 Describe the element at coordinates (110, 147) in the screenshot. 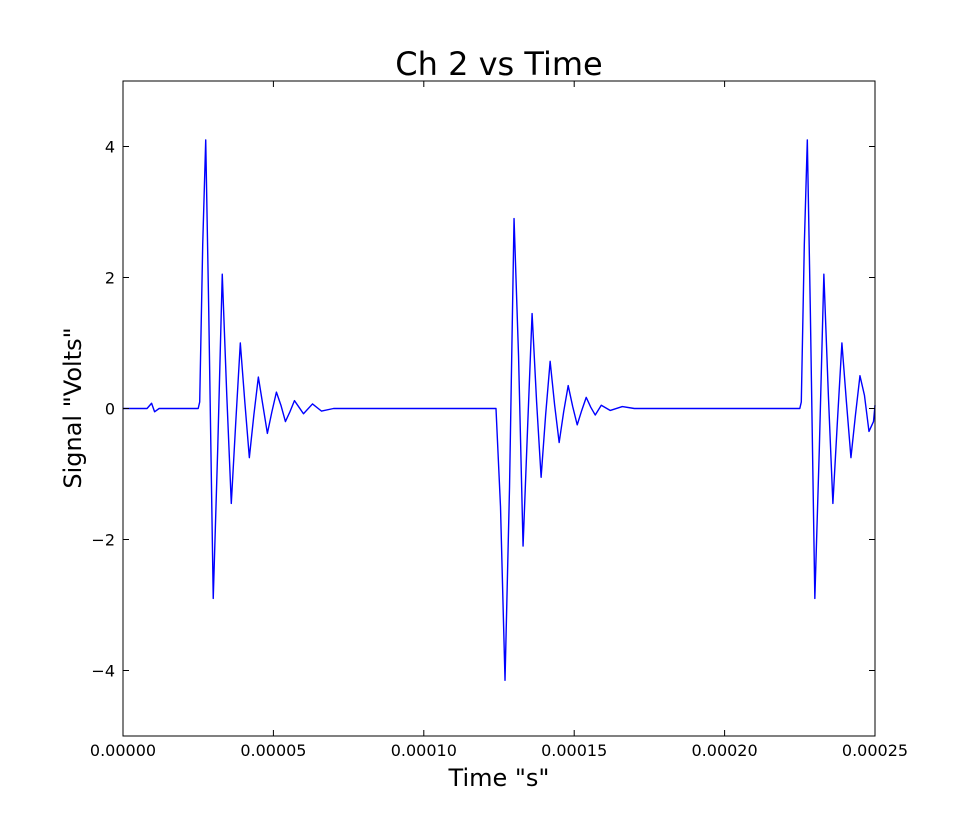

I see `y-tick-label: 4` at that location.